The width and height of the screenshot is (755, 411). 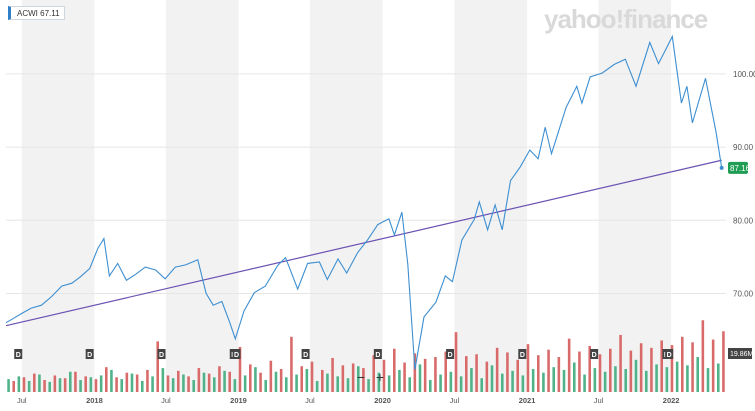 I want to click on zoom-out-button: −, so click(x=361, y=377).